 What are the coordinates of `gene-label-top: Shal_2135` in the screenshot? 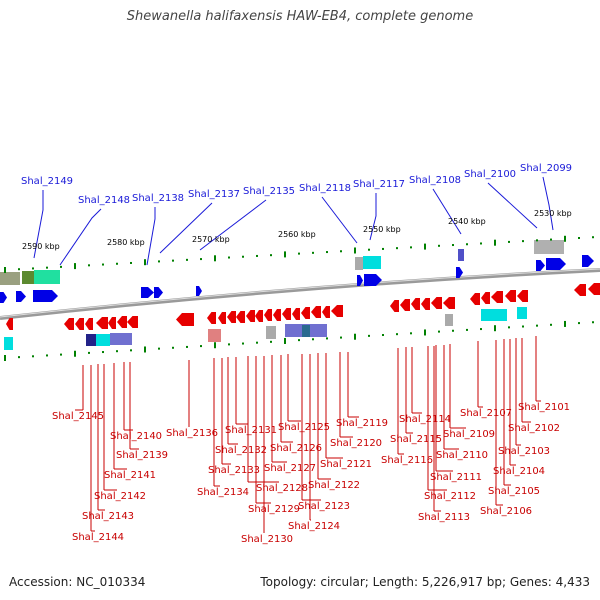 It's located at (269, 191).